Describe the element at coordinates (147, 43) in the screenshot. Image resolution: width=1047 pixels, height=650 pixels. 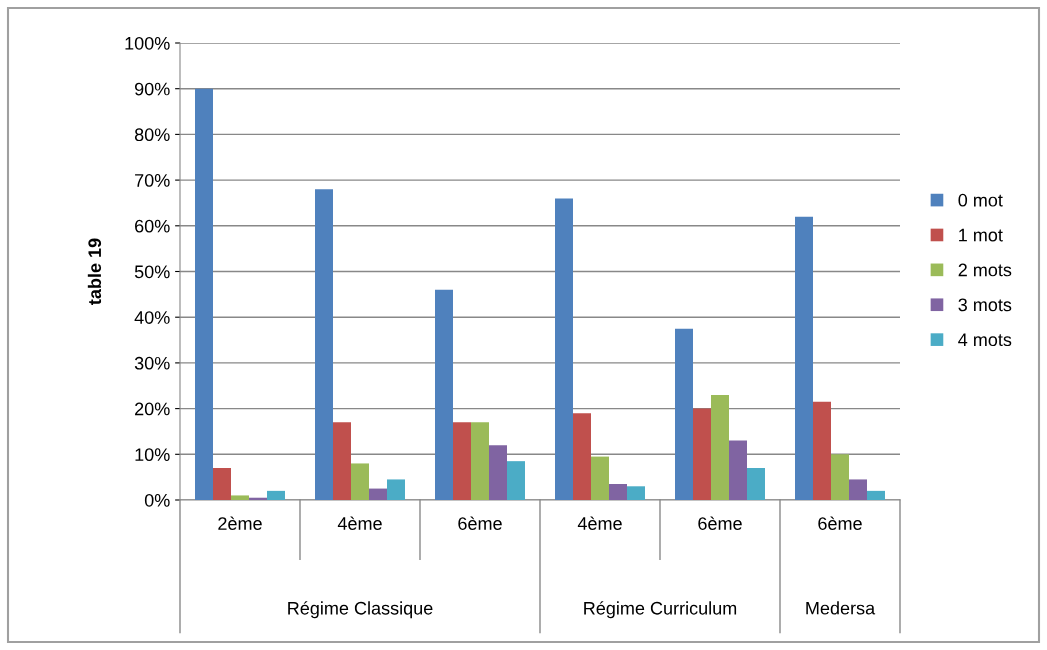
I see `y-tick-label: 100%` at that location.